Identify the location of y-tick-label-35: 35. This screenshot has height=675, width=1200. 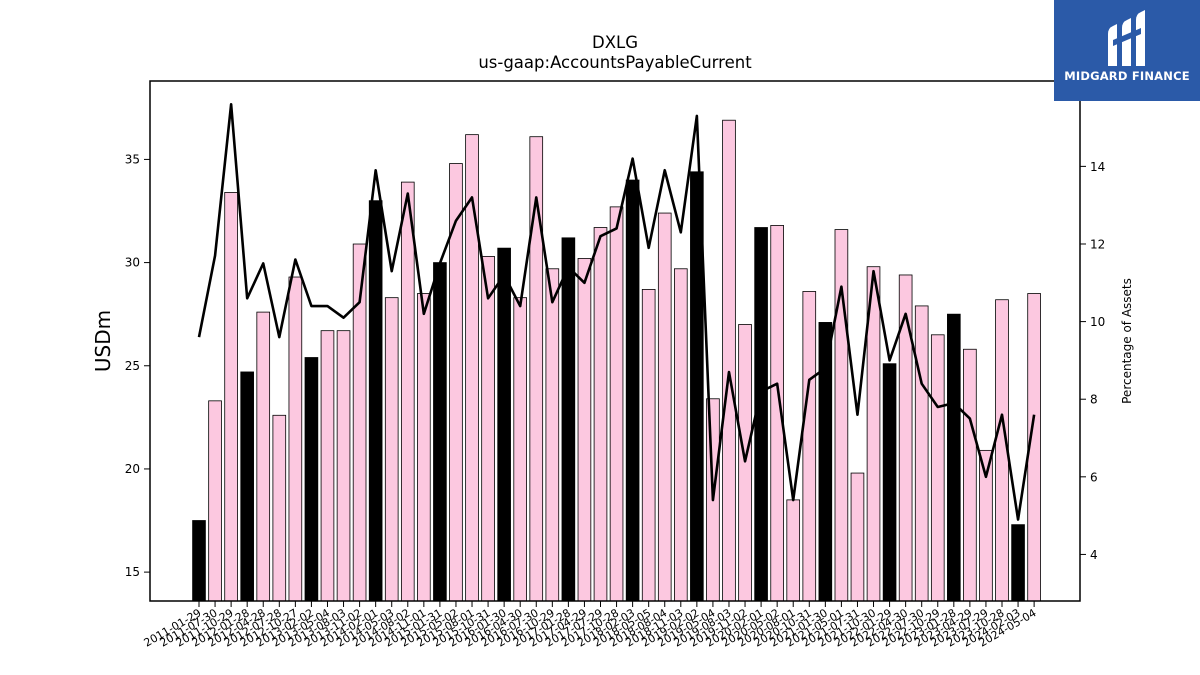
(132, 159).